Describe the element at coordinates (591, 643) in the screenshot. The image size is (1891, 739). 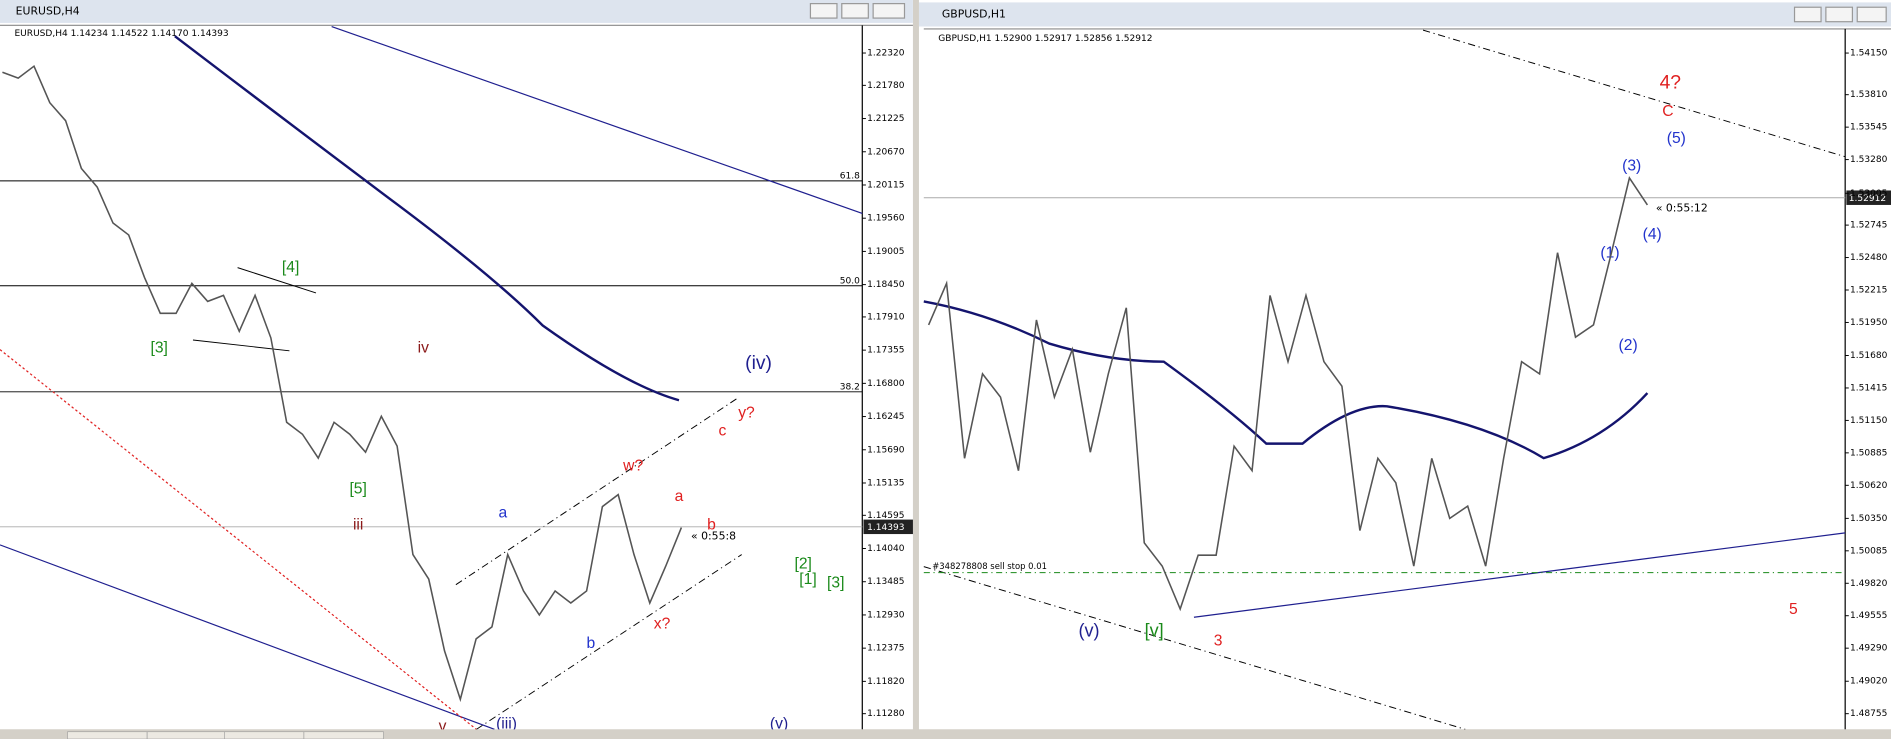
I see `wave-label: b` at that location.